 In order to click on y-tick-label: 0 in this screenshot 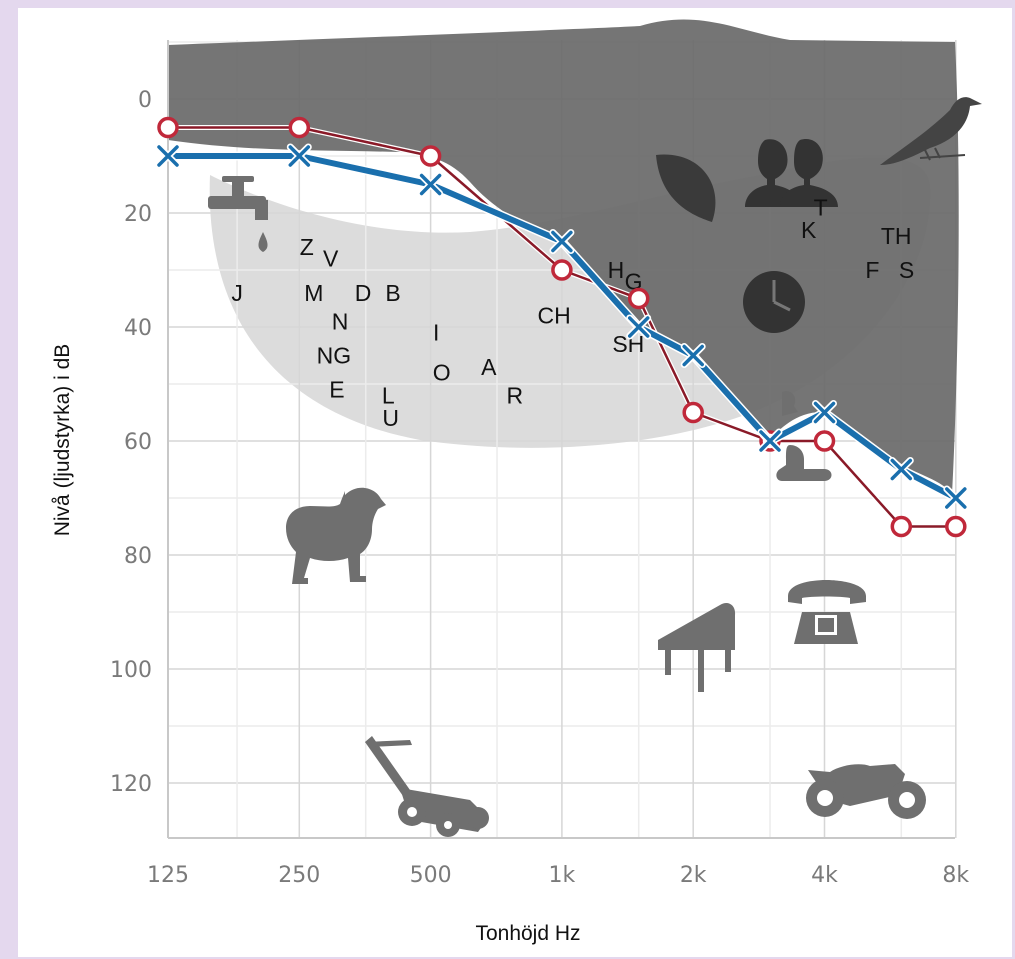, I will do `click(145, 100)`.